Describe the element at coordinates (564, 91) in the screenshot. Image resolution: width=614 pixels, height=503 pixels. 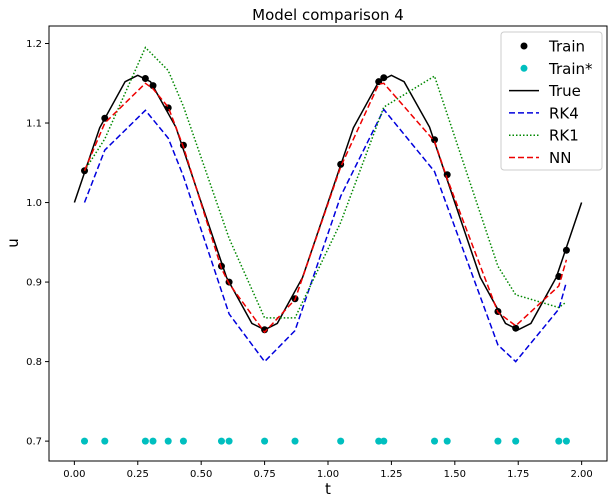
I see `legend-label-true: True` at that location.